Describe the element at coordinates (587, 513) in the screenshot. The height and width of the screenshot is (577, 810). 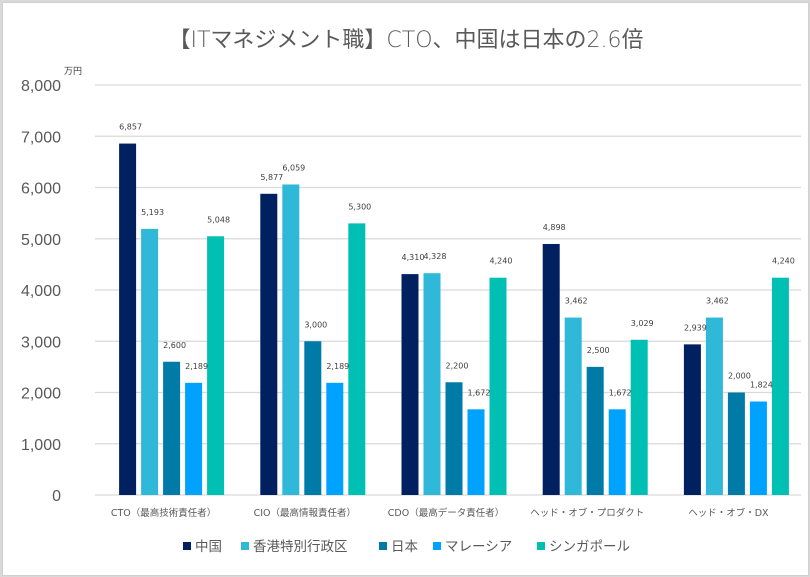
I see `x-tick-label: ヘッド・オブ・プロダクト` at that location.